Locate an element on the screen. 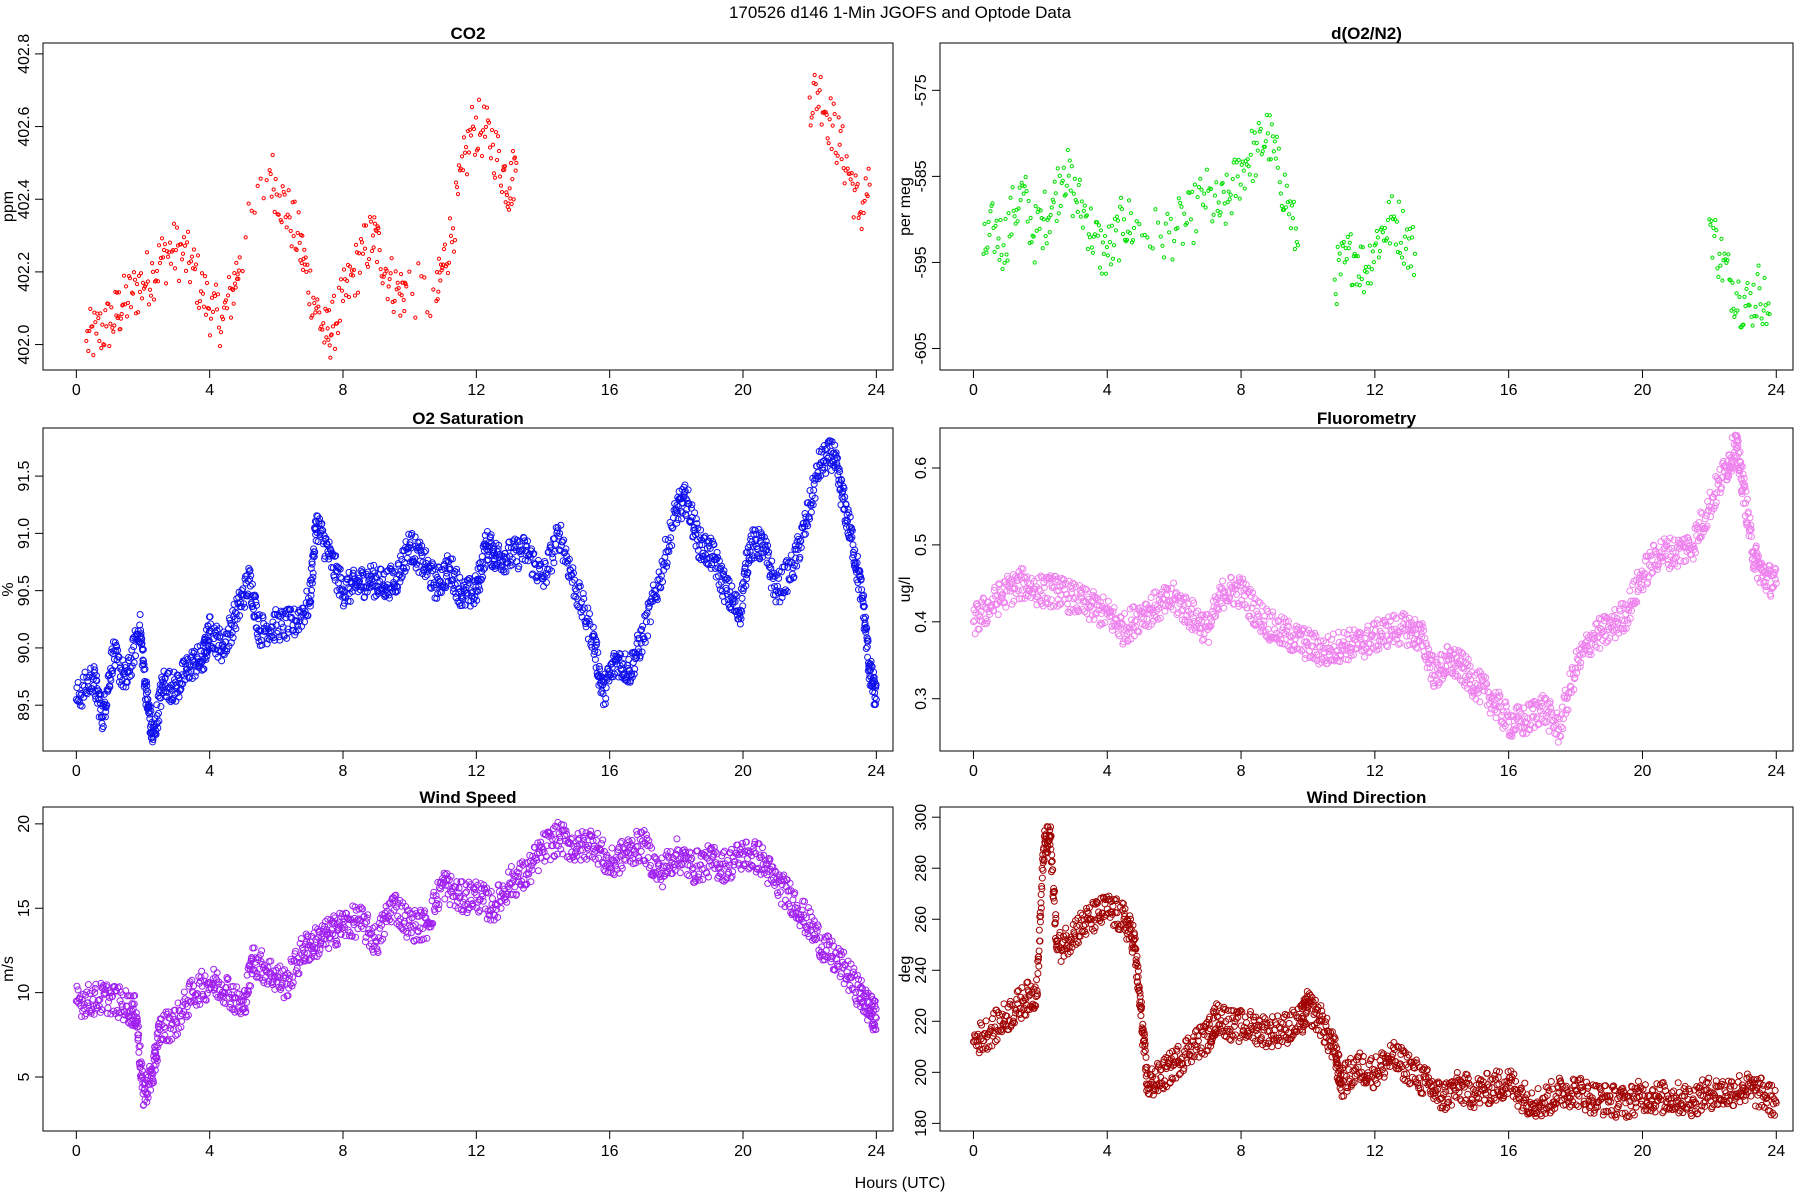 This screenshot has width=1800, height=1200. x-tick-label: 4 is located at coordinates (1107, 771).